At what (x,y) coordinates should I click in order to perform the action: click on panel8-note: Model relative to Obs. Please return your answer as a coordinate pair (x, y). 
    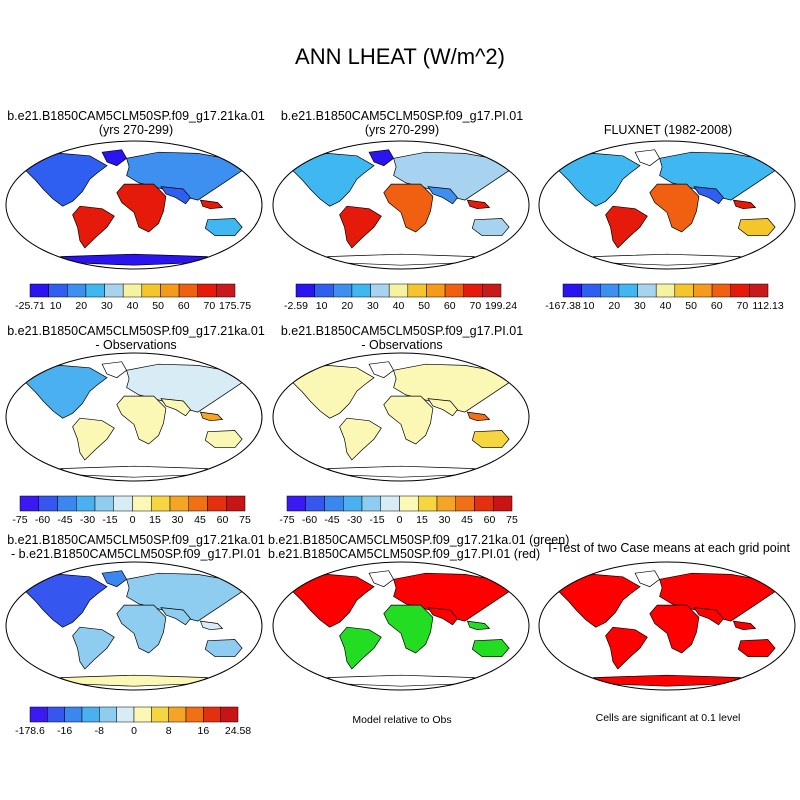
    Looking at the image, I should click on (402, 720).